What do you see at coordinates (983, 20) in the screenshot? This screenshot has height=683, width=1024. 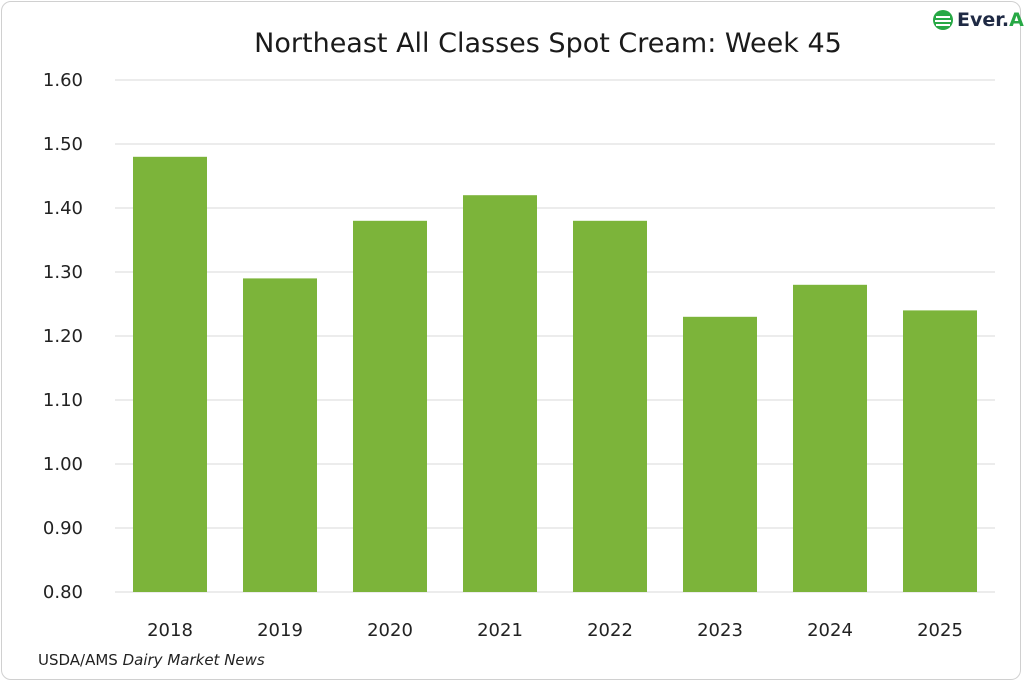 I see `logo-text-ever: Ever.` at bounding box center [983, 20].